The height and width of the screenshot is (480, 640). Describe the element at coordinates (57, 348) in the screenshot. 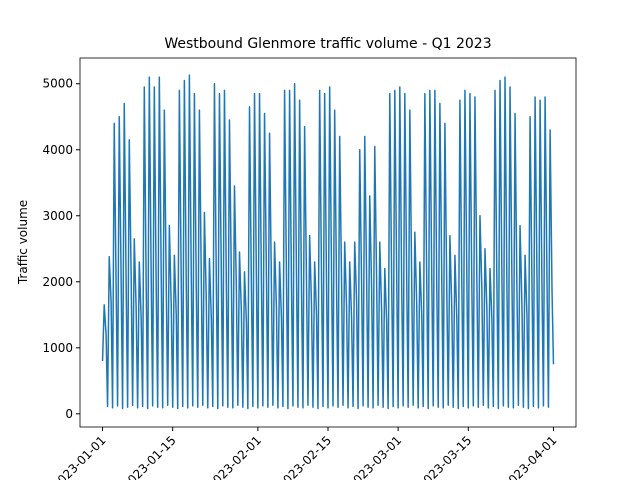

I see `y-tick-label: 1000` at that location.